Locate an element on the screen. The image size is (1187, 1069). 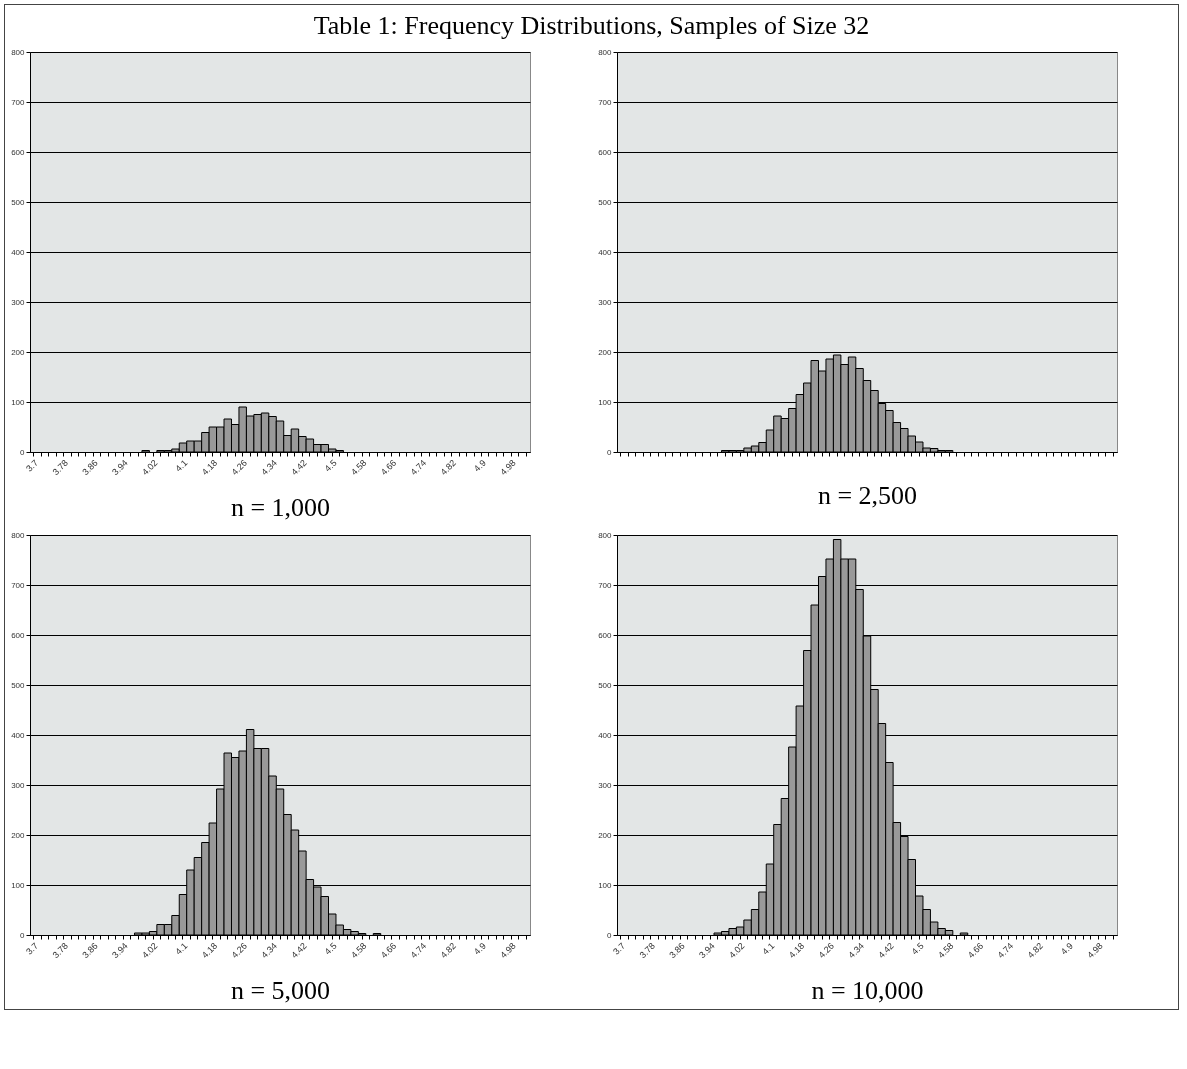
x-axis-title: n = 10,000 is located at coordinates (867, 991).